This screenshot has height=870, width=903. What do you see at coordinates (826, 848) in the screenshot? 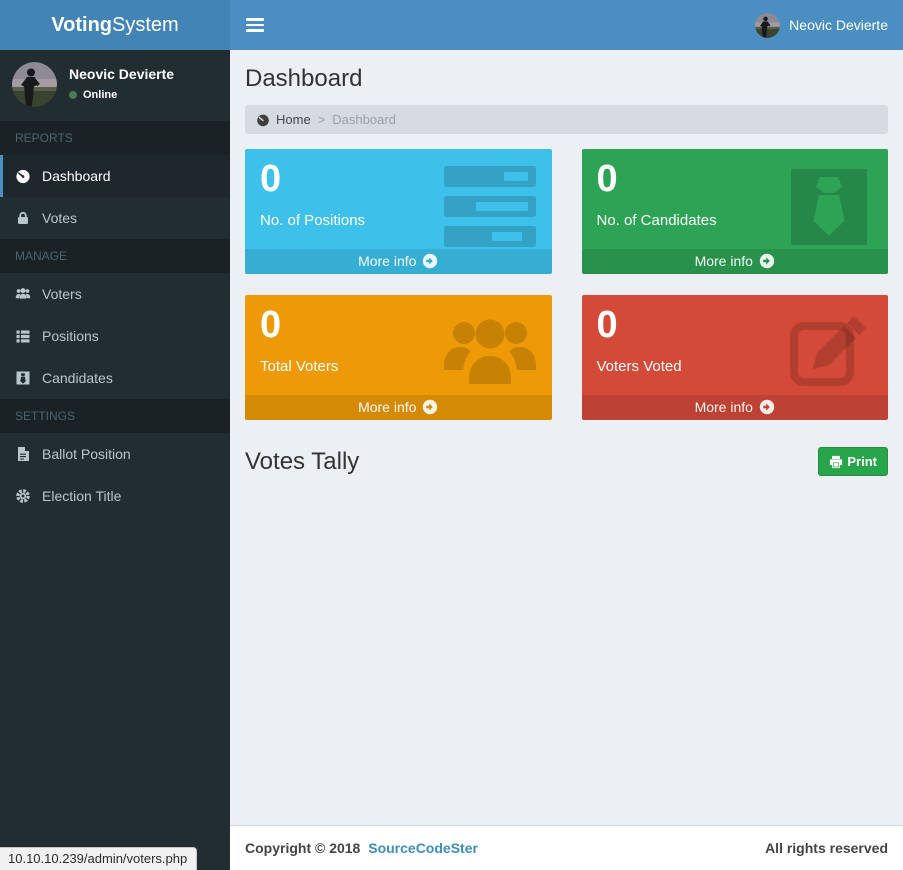
I see `rights-reserved: All rights reserved` at bounding box center [826, 848].